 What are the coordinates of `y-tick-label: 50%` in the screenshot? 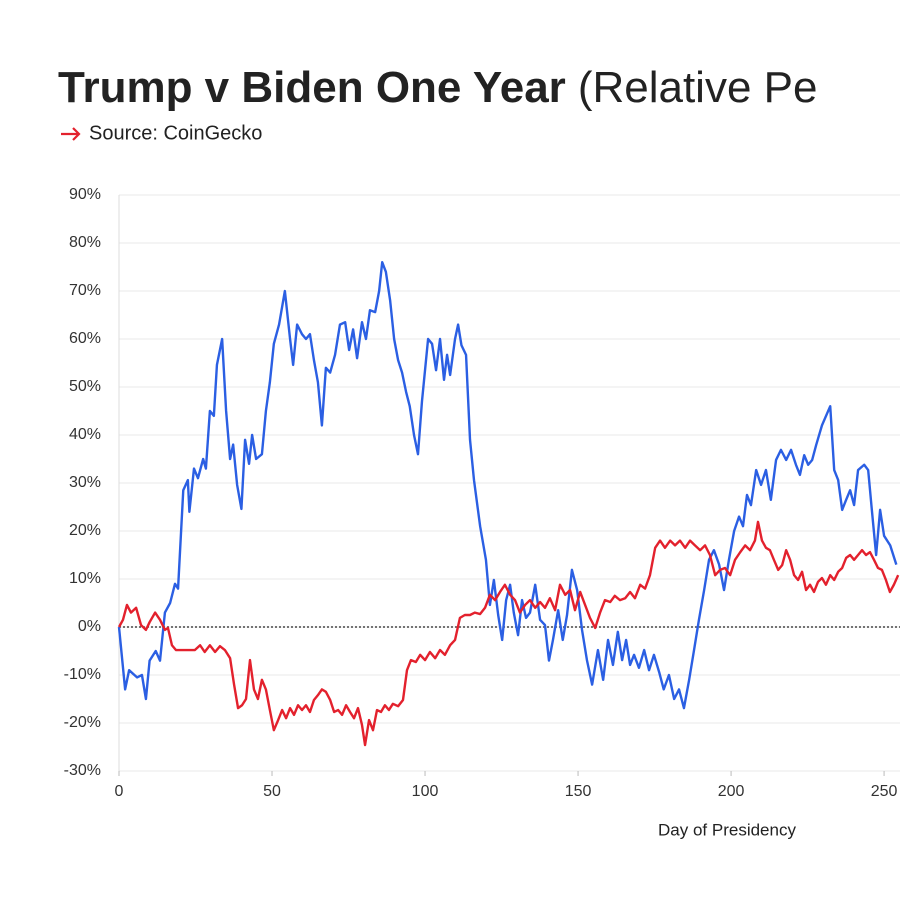 It's located at (85, 386).